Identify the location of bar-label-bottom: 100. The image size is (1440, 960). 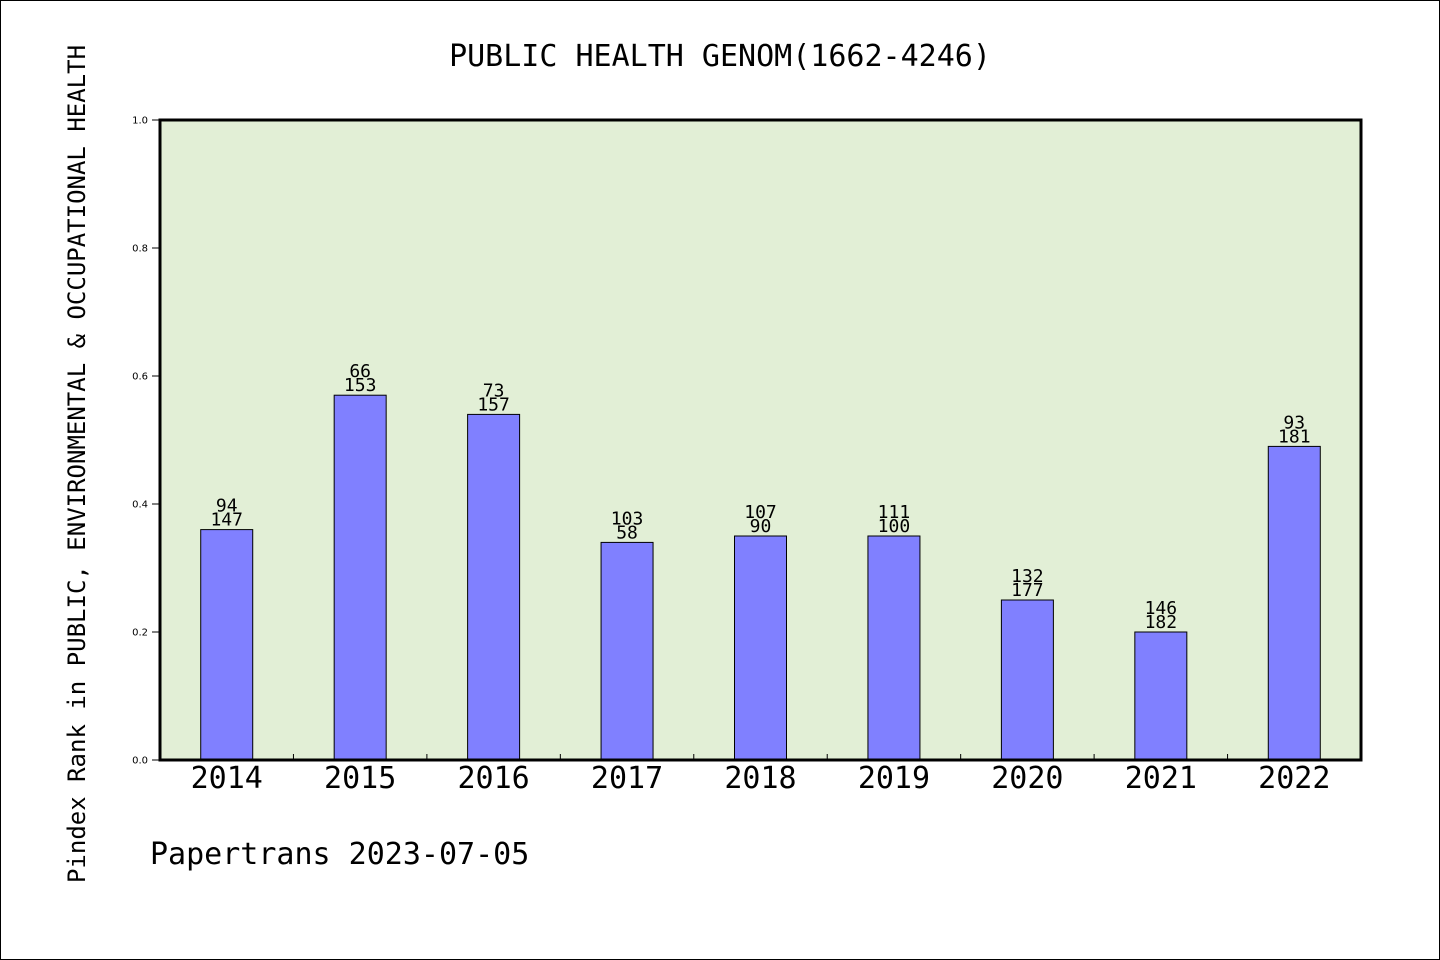
(894, 526).